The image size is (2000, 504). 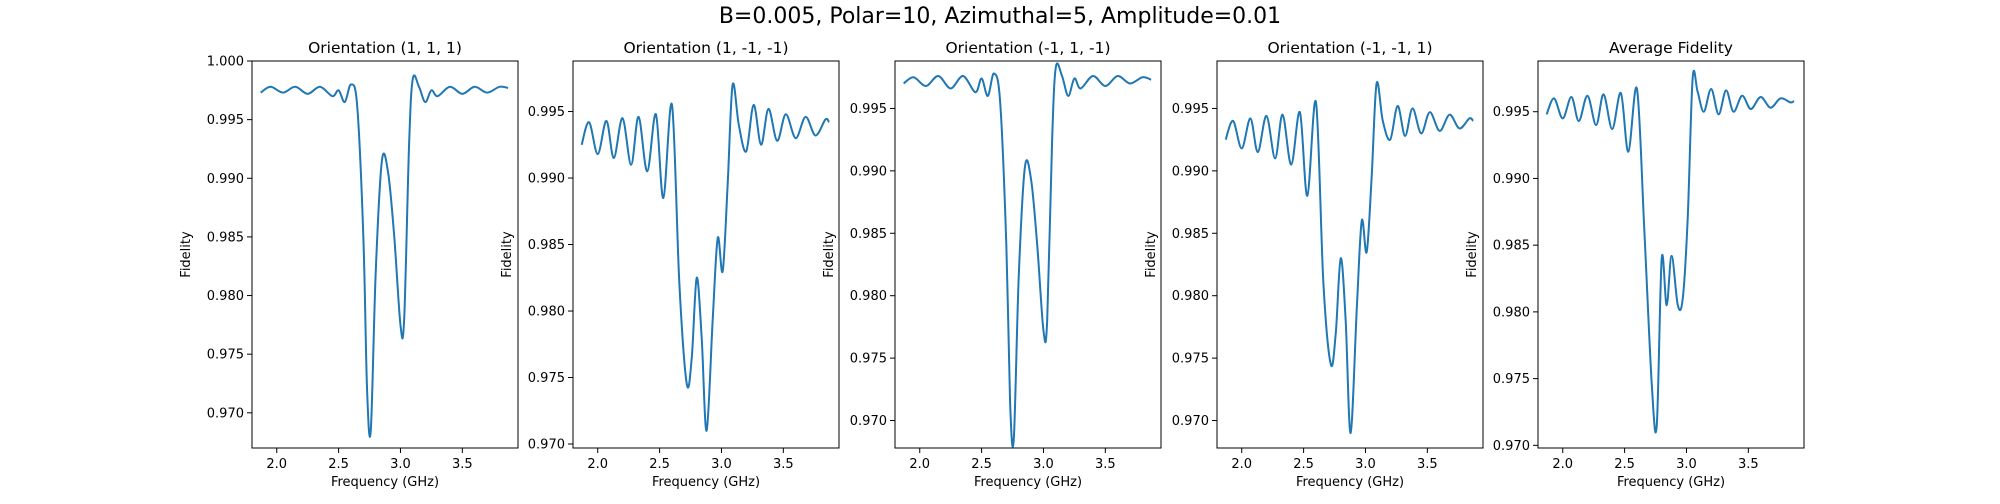 What do you see at coordinates (1190, 109) in the screenshot?
I see `chart-3-ytick-label-5: 0.995` at bounding box center [1190, 109].